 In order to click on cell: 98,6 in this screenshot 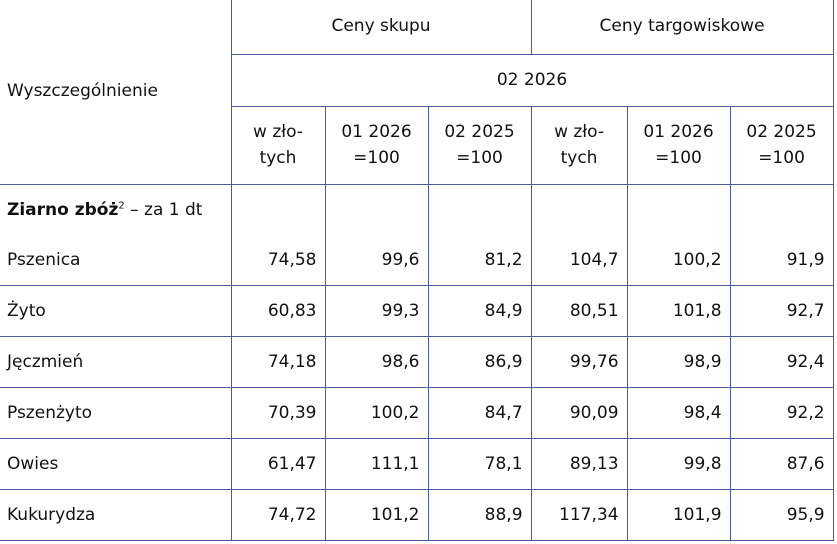, I will do `click(376, 361)`.